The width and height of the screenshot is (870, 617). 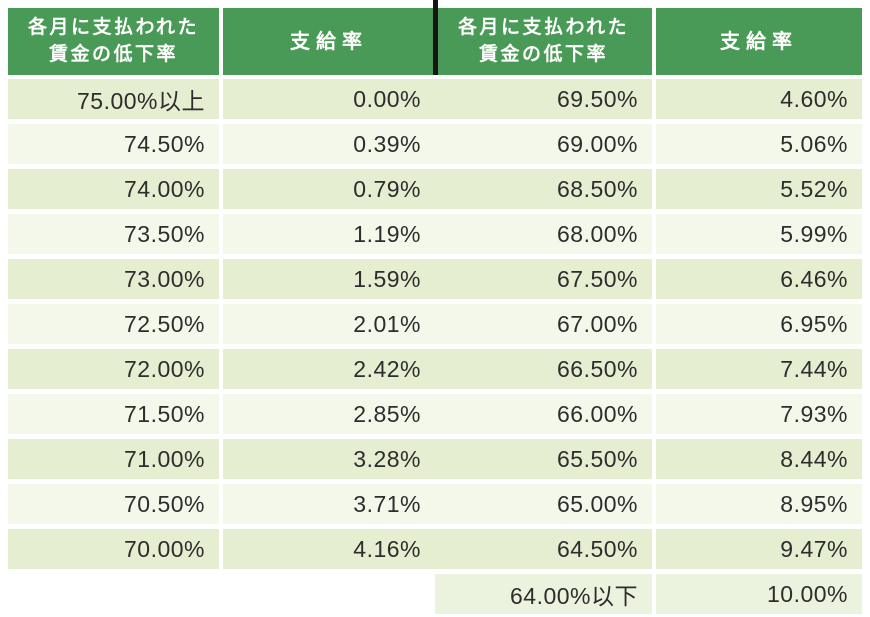 What do you see at coordinates (543, 324) in the screenshot?
I see `right-decline-cell: 67.00%` at bounding box center [543, 324].